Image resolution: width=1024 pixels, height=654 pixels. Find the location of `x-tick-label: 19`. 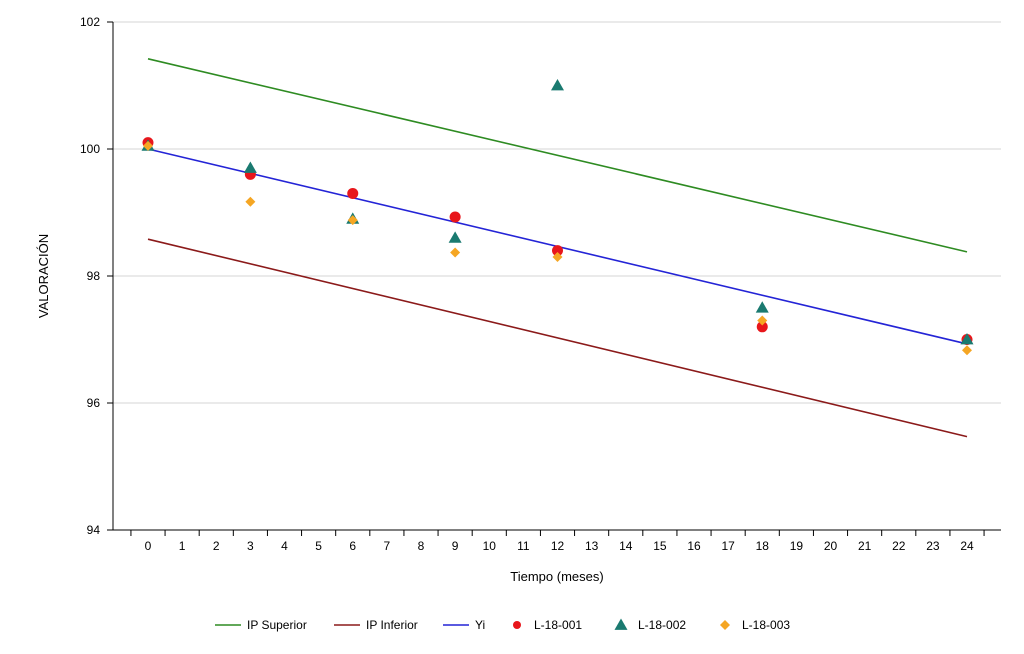

x-tick-label: 19 is located at coordinates (797, 546).